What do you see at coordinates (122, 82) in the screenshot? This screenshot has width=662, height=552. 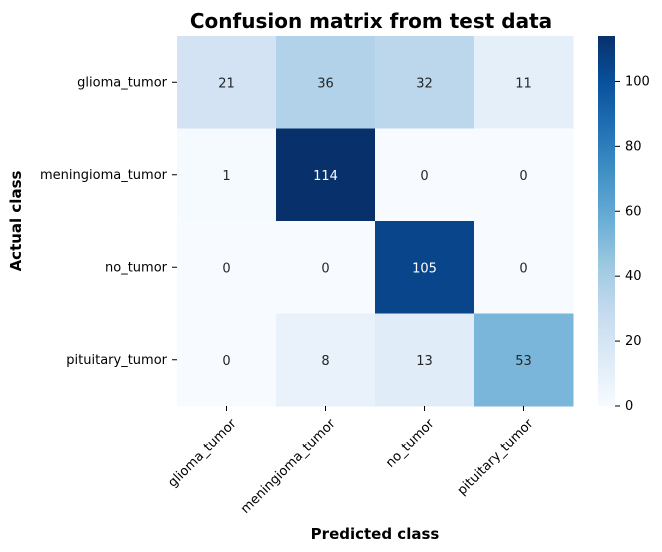 I see `y-tick-label-0: glioma_tumor` at bounding box center [122, 82].